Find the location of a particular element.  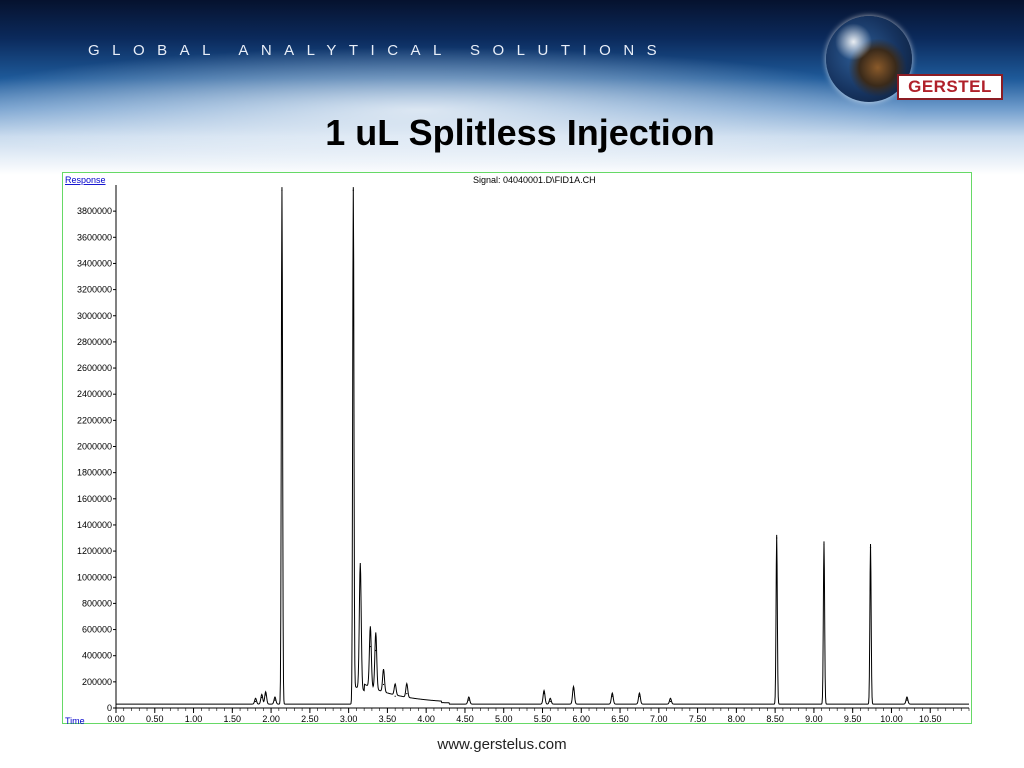

x-tick-label: 2.50 is located at coordinates (310, 719).